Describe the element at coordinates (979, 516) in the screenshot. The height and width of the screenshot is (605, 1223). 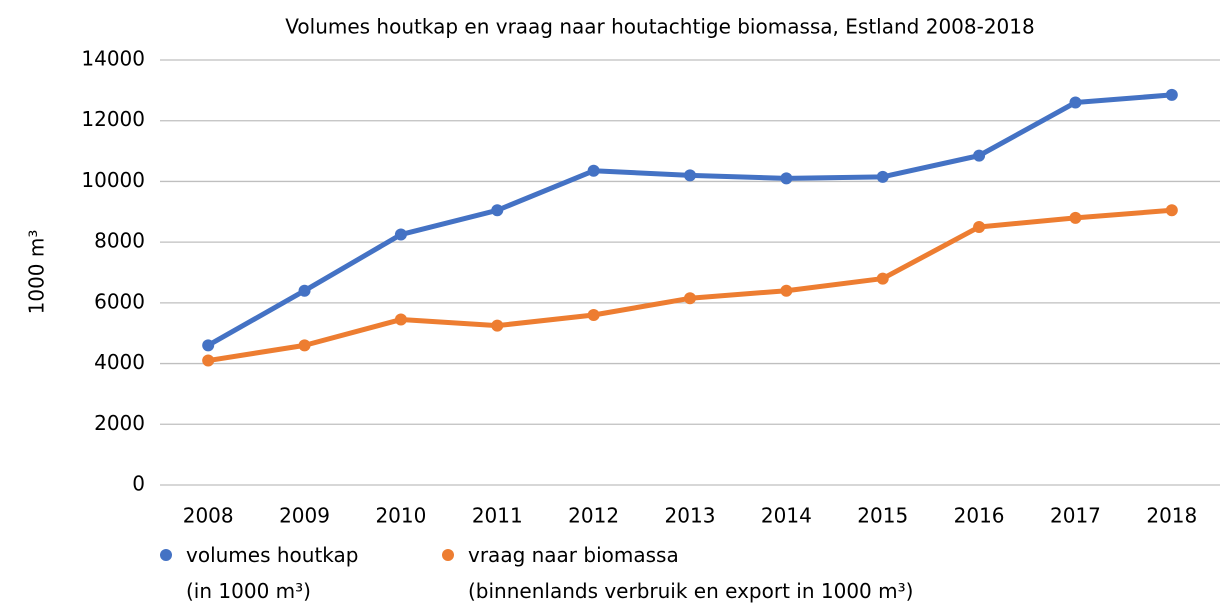
I see `x-tick-label: 2016` at that location.